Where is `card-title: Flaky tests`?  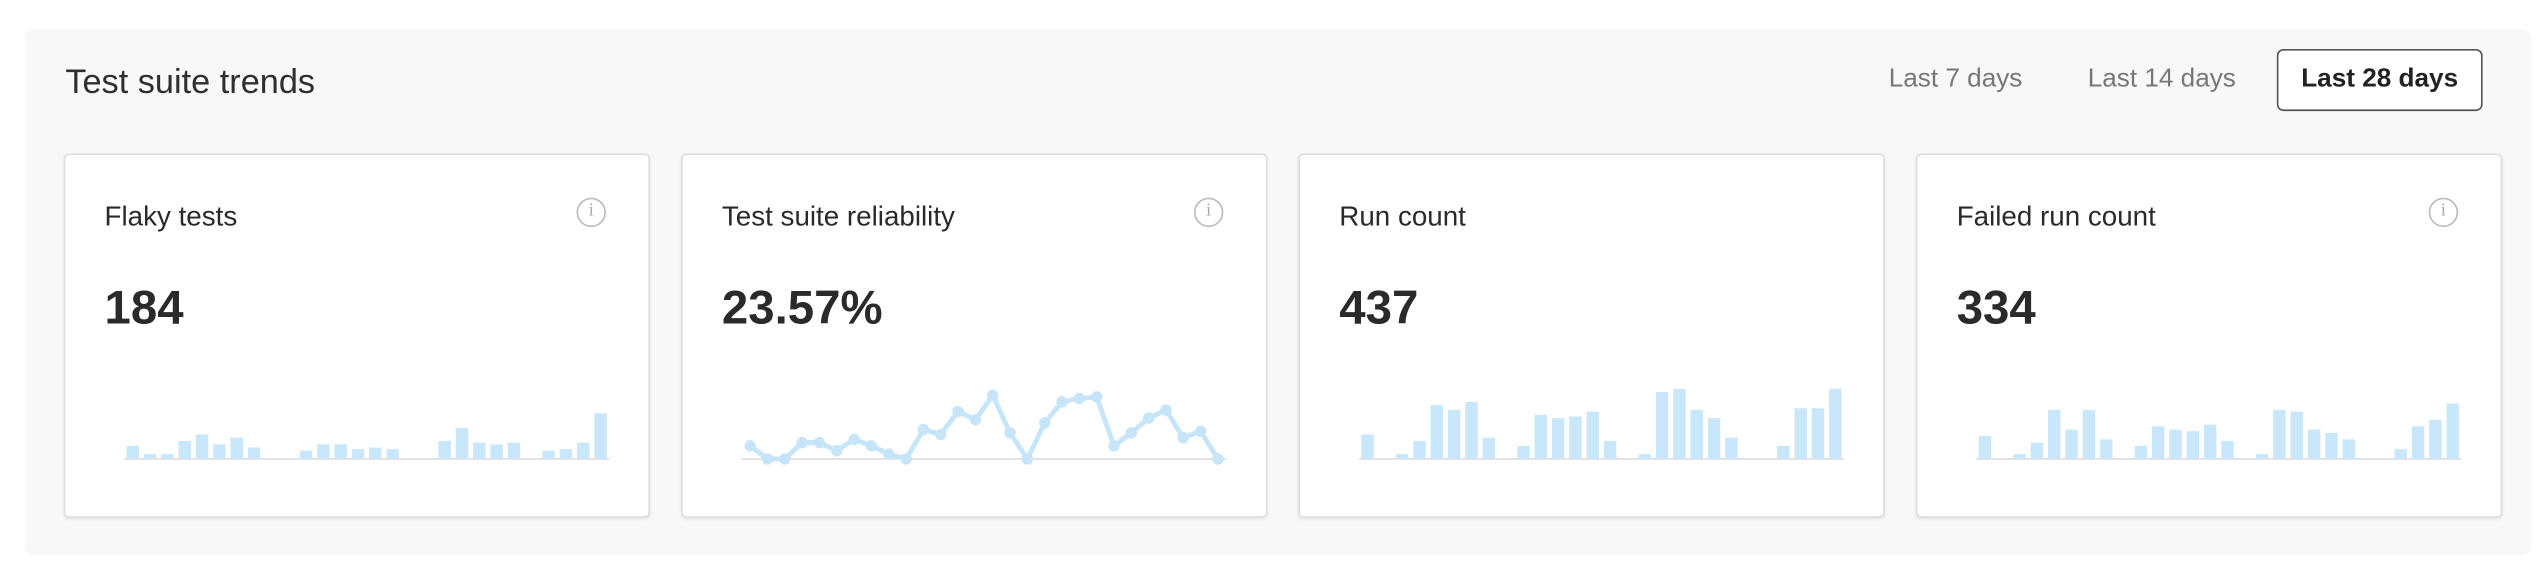
card-title: Flaky tests is located at coordinates (171, 216).